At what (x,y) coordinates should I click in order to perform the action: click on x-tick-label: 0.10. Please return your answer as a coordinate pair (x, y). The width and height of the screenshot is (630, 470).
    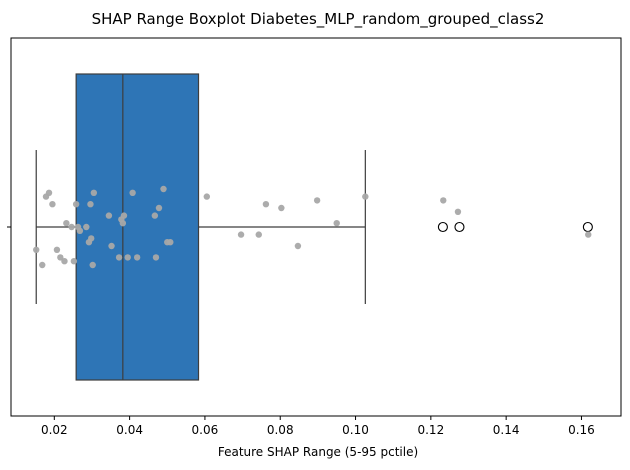
    Looking at the image, I should click on (355, 430).